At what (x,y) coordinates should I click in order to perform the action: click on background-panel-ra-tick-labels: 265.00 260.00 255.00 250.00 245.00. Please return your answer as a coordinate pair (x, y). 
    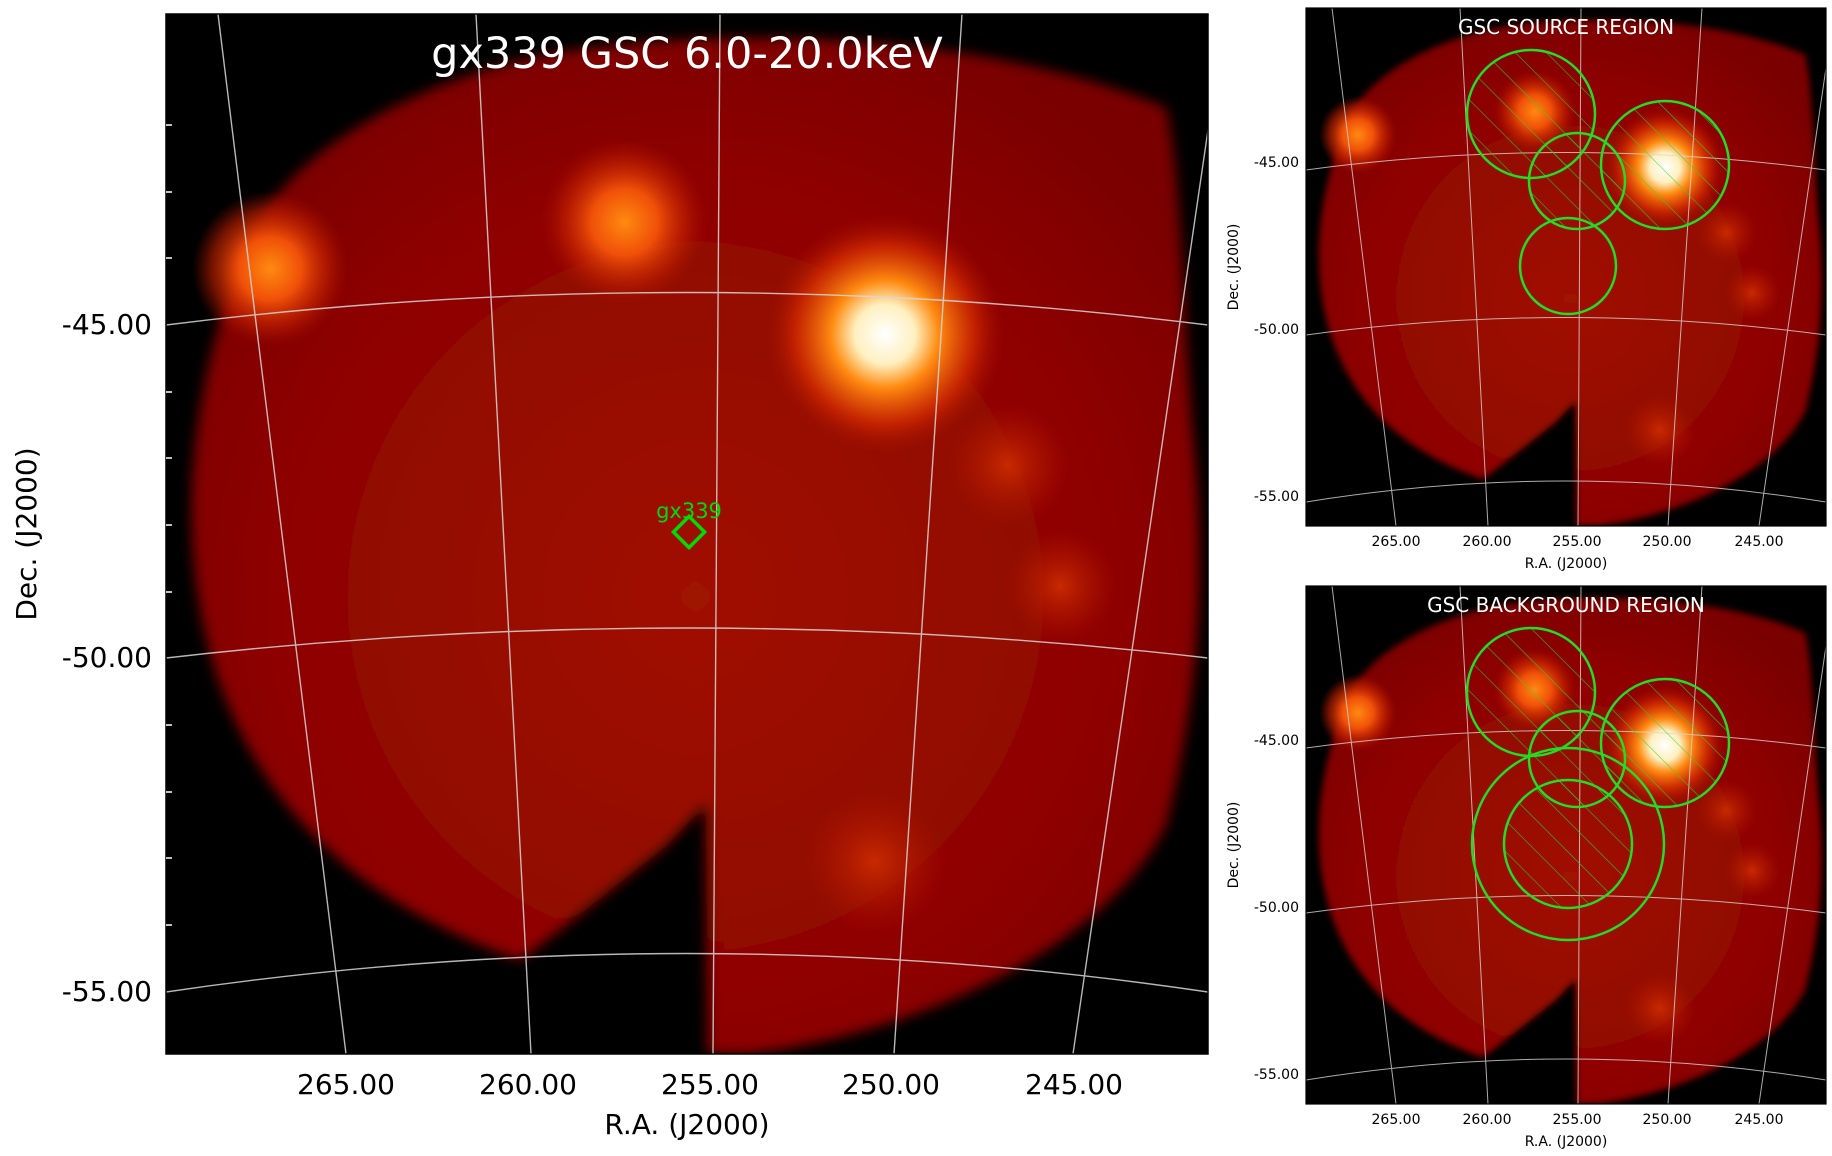
    Looking at the image, I should click on (1578, 1120).